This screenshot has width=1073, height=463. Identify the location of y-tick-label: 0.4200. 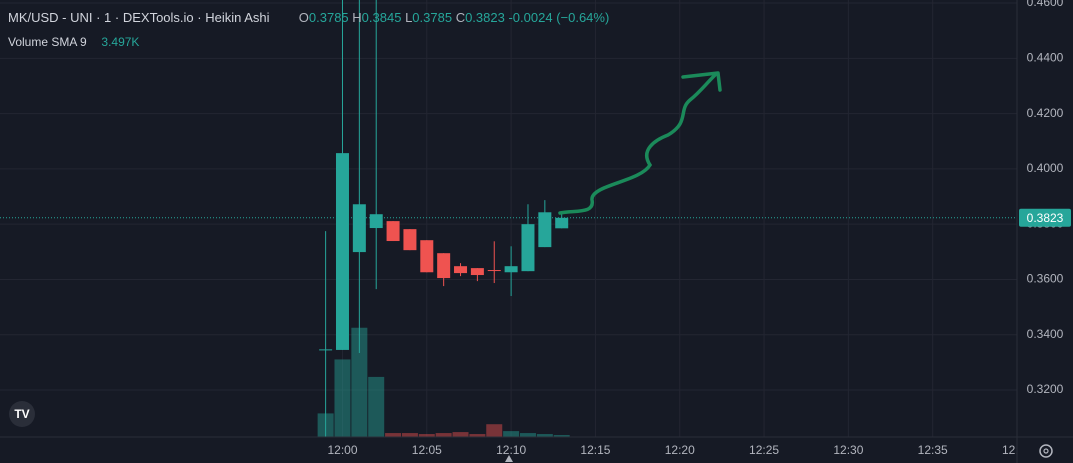
(1045, 113).